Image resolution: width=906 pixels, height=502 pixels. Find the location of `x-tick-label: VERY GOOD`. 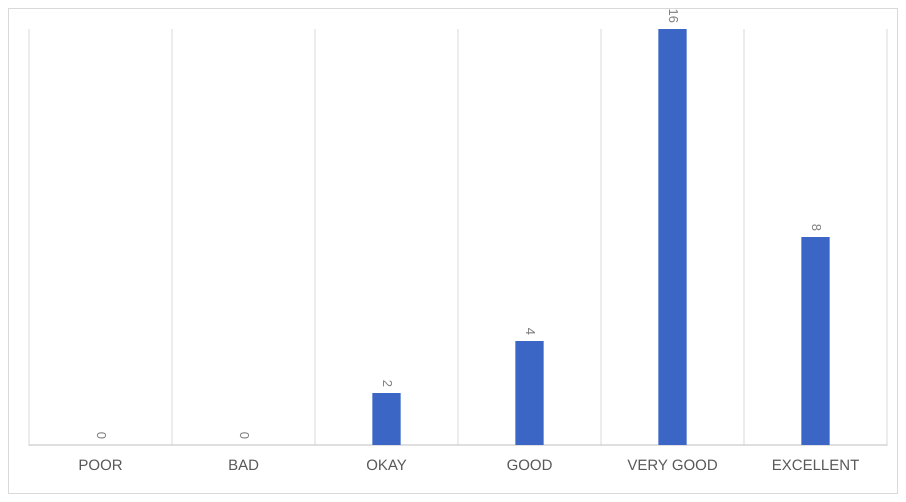

x-tick-label: VERY GOOD is located at coordinates (672, 465).